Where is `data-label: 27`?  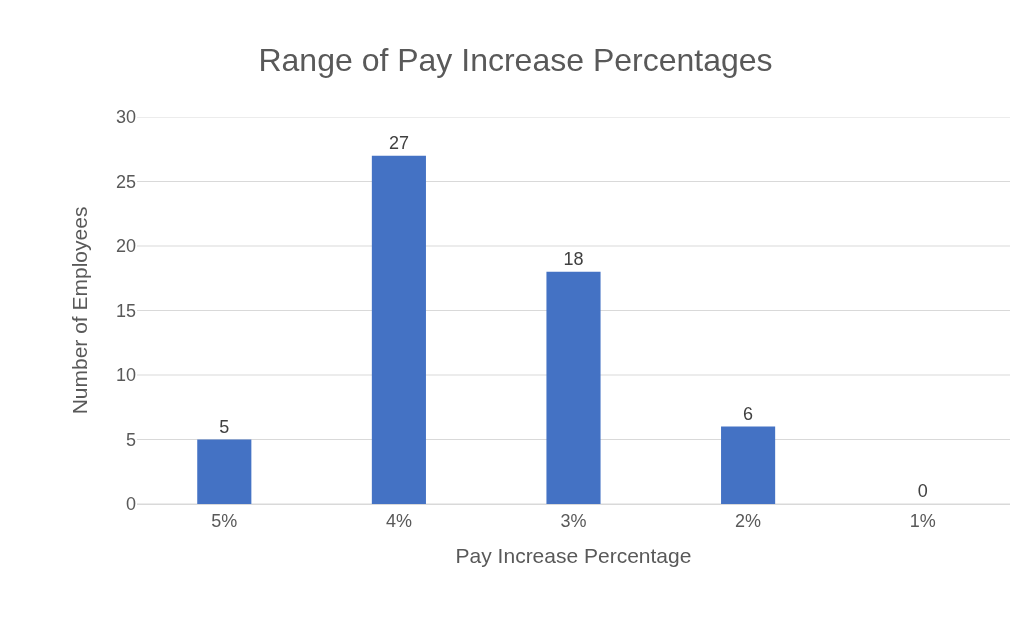 data-label: 27 is located at coordinates (398, 142).